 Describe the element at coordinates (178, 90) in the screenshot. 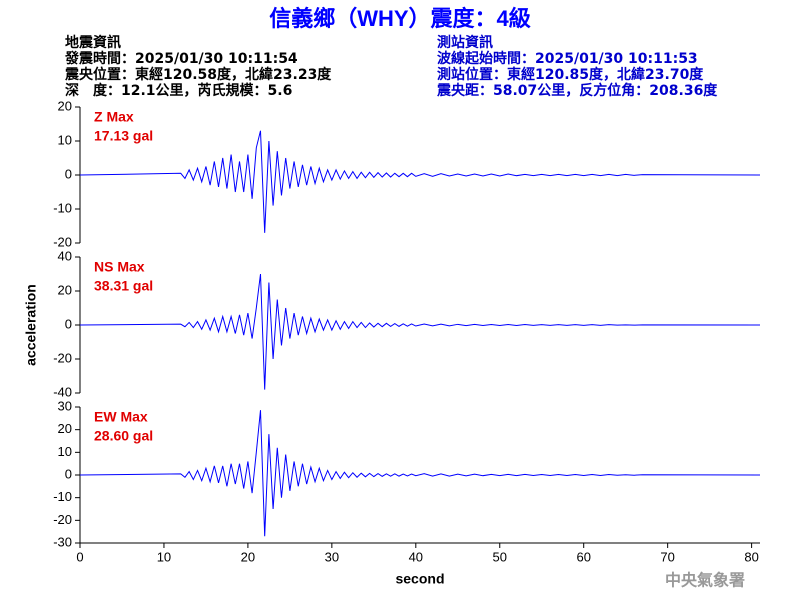

I see `info-line: 深 度：12.1公里，芮氏規模：5.6` at that location.